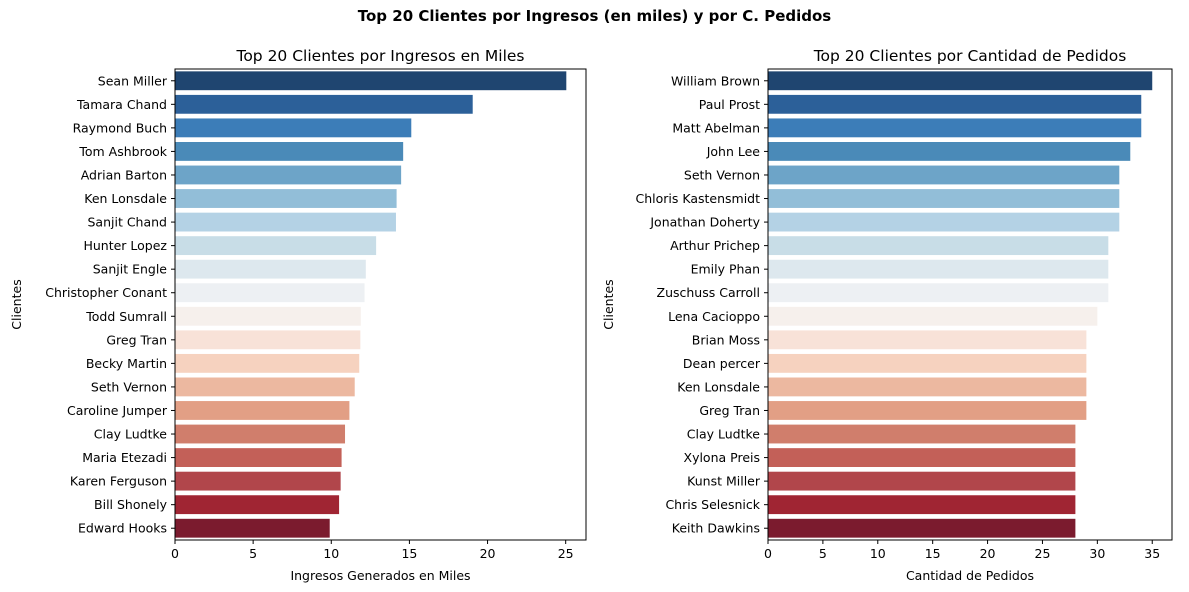 This screenshot has width=1189, height=592. I want to click on revenue-y-tick-label: Edward Hooks, so click(122, 528).